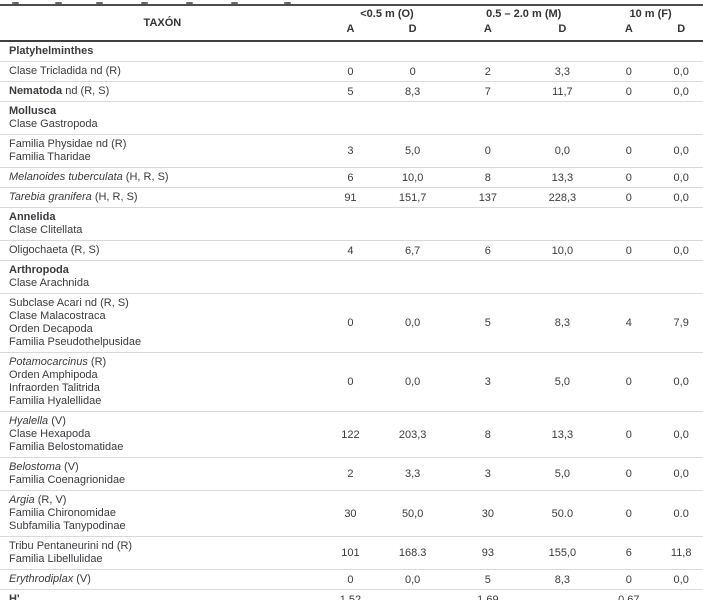 The height and width of the screenshot is (600, 703). What do you see at coordinates (412, 513) in the screenshot?
I see `value-cell: 50,0` at bounding box center [412, 513].